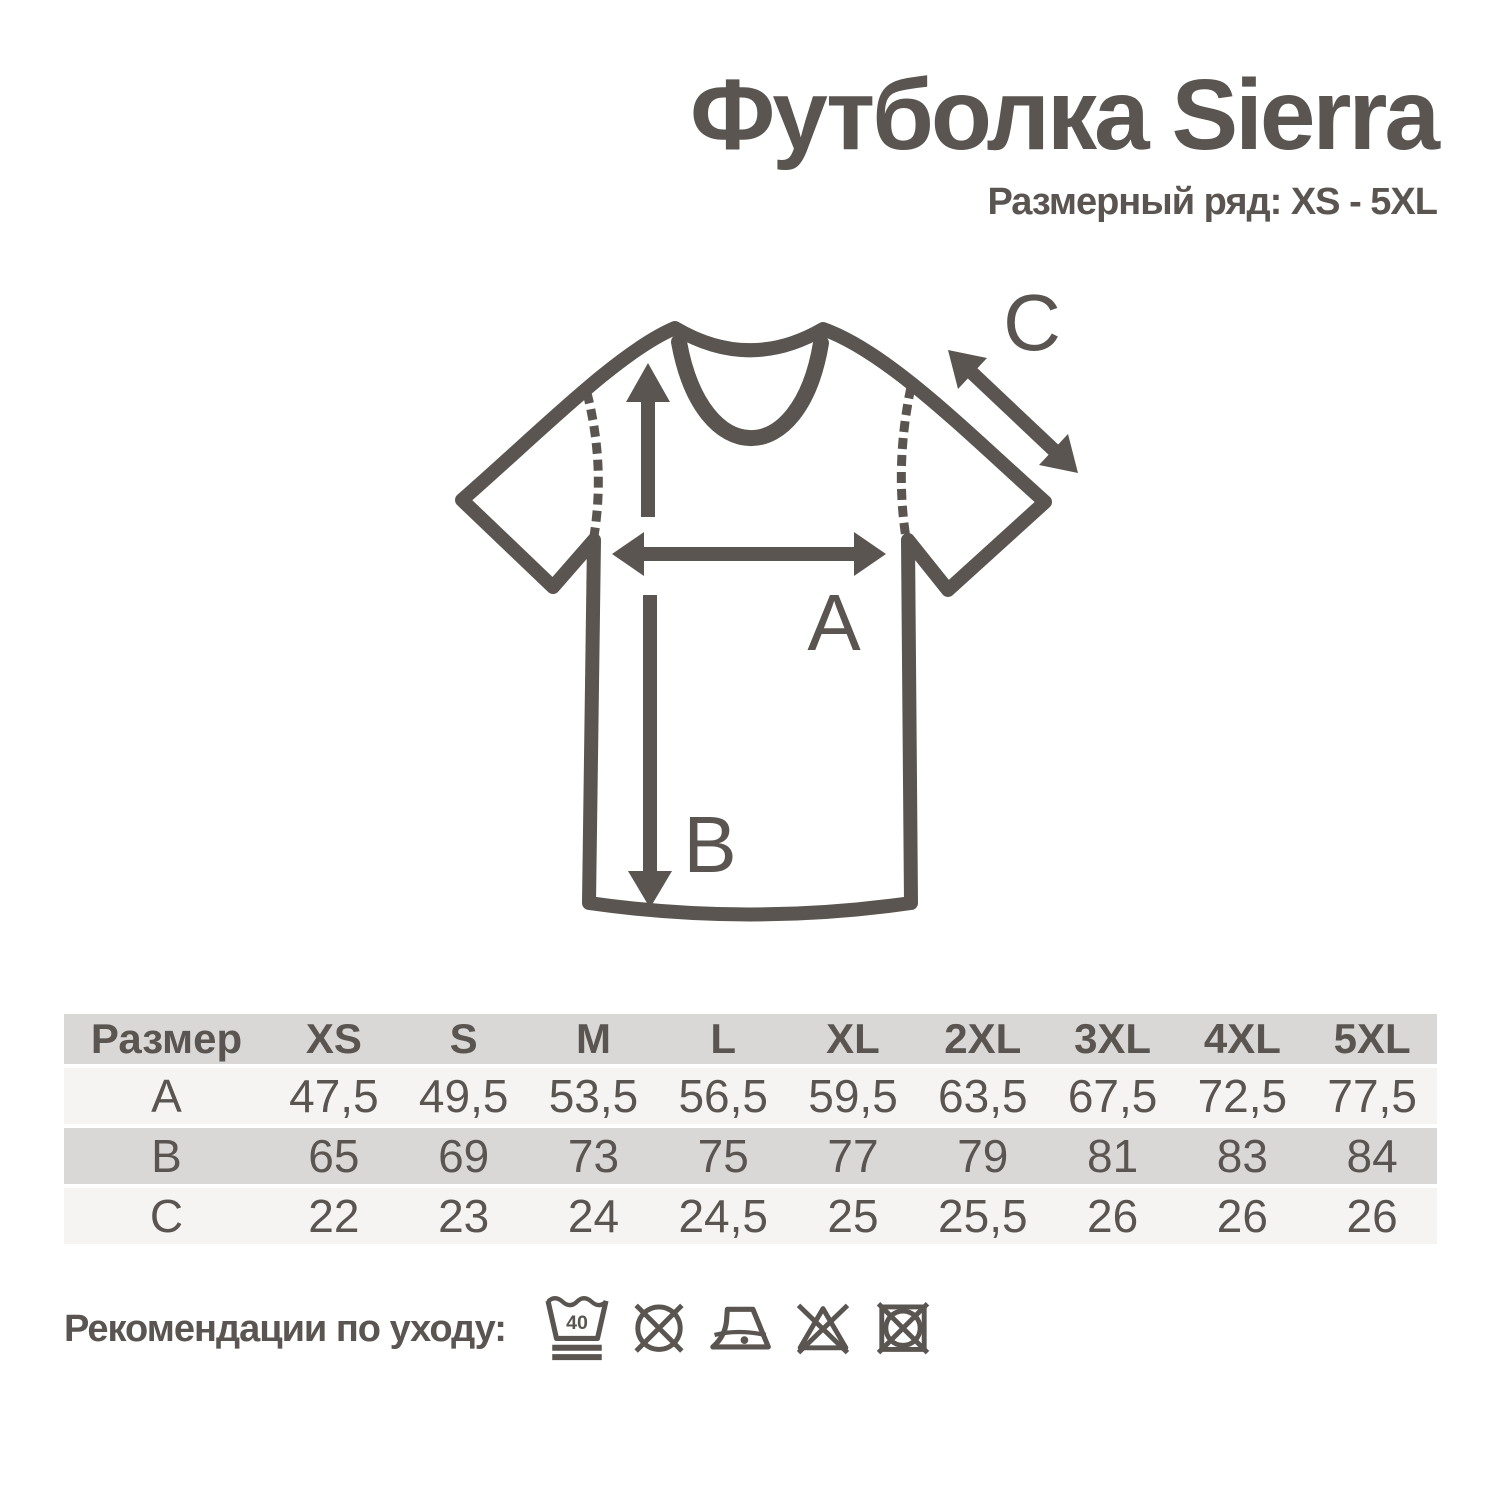 The width and height of the screenshot is (1500, 1500). What do you see at coordinates (593, 1216) in the screenshot?
I see `table-cell: 24` at bounding box center [593, 1216].